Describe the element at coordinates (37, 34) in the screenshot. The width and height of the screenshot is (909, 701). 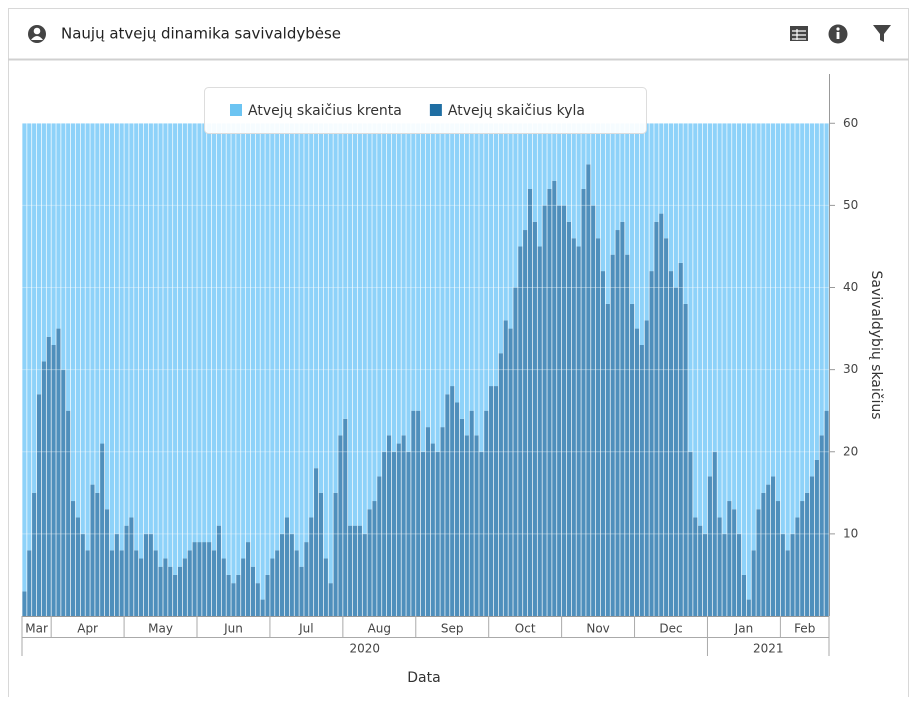
I see `user-icon` at that location.